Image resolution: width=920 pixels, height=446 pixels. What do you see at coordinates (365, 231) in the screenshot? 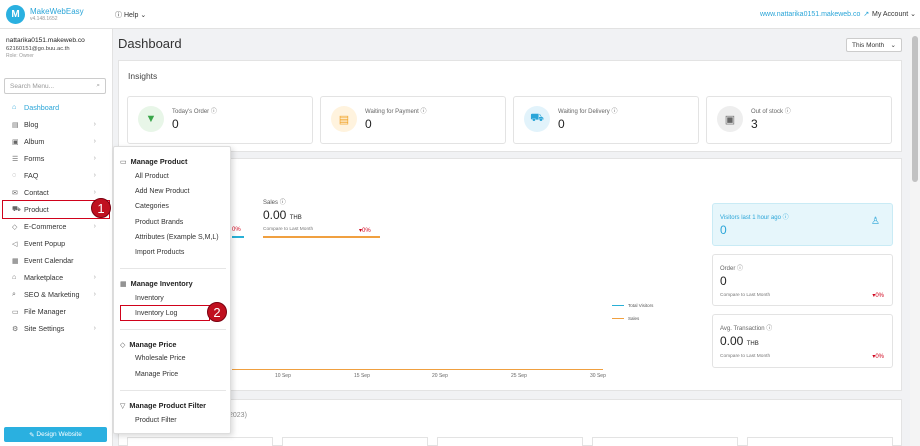
I see `sales-pct: ▾0%` at bounding box center [365, 231].